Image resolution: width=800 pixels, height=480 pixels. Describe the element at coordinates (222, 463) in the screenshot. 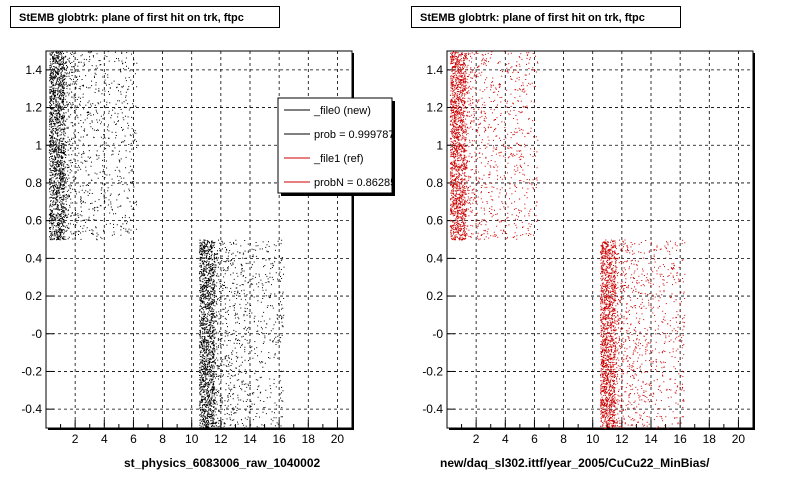

I see `left-x-axis-label: st_physics_6083006_raw_1040002` at that location.